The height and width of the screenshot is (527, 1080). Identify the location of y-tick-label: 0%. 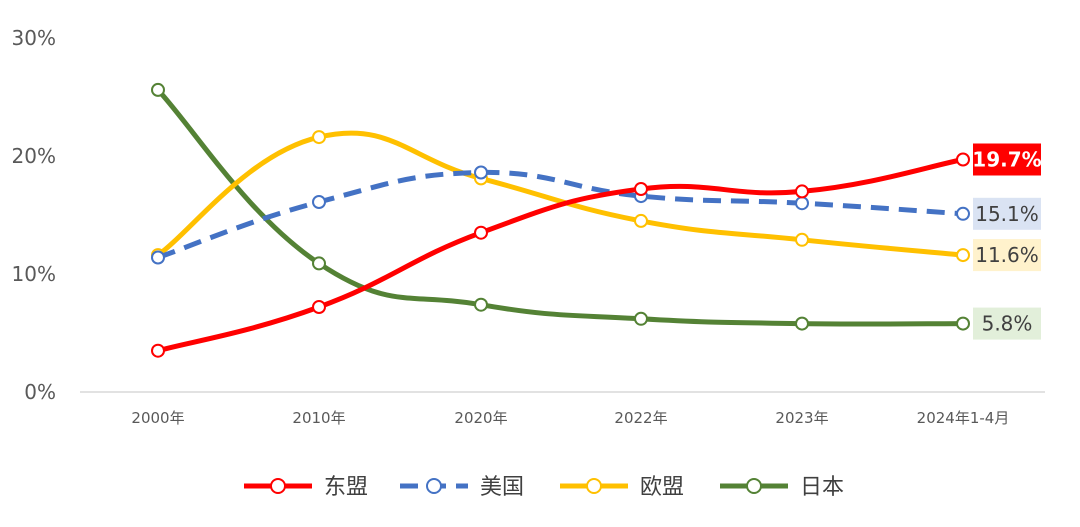
(40, 392).